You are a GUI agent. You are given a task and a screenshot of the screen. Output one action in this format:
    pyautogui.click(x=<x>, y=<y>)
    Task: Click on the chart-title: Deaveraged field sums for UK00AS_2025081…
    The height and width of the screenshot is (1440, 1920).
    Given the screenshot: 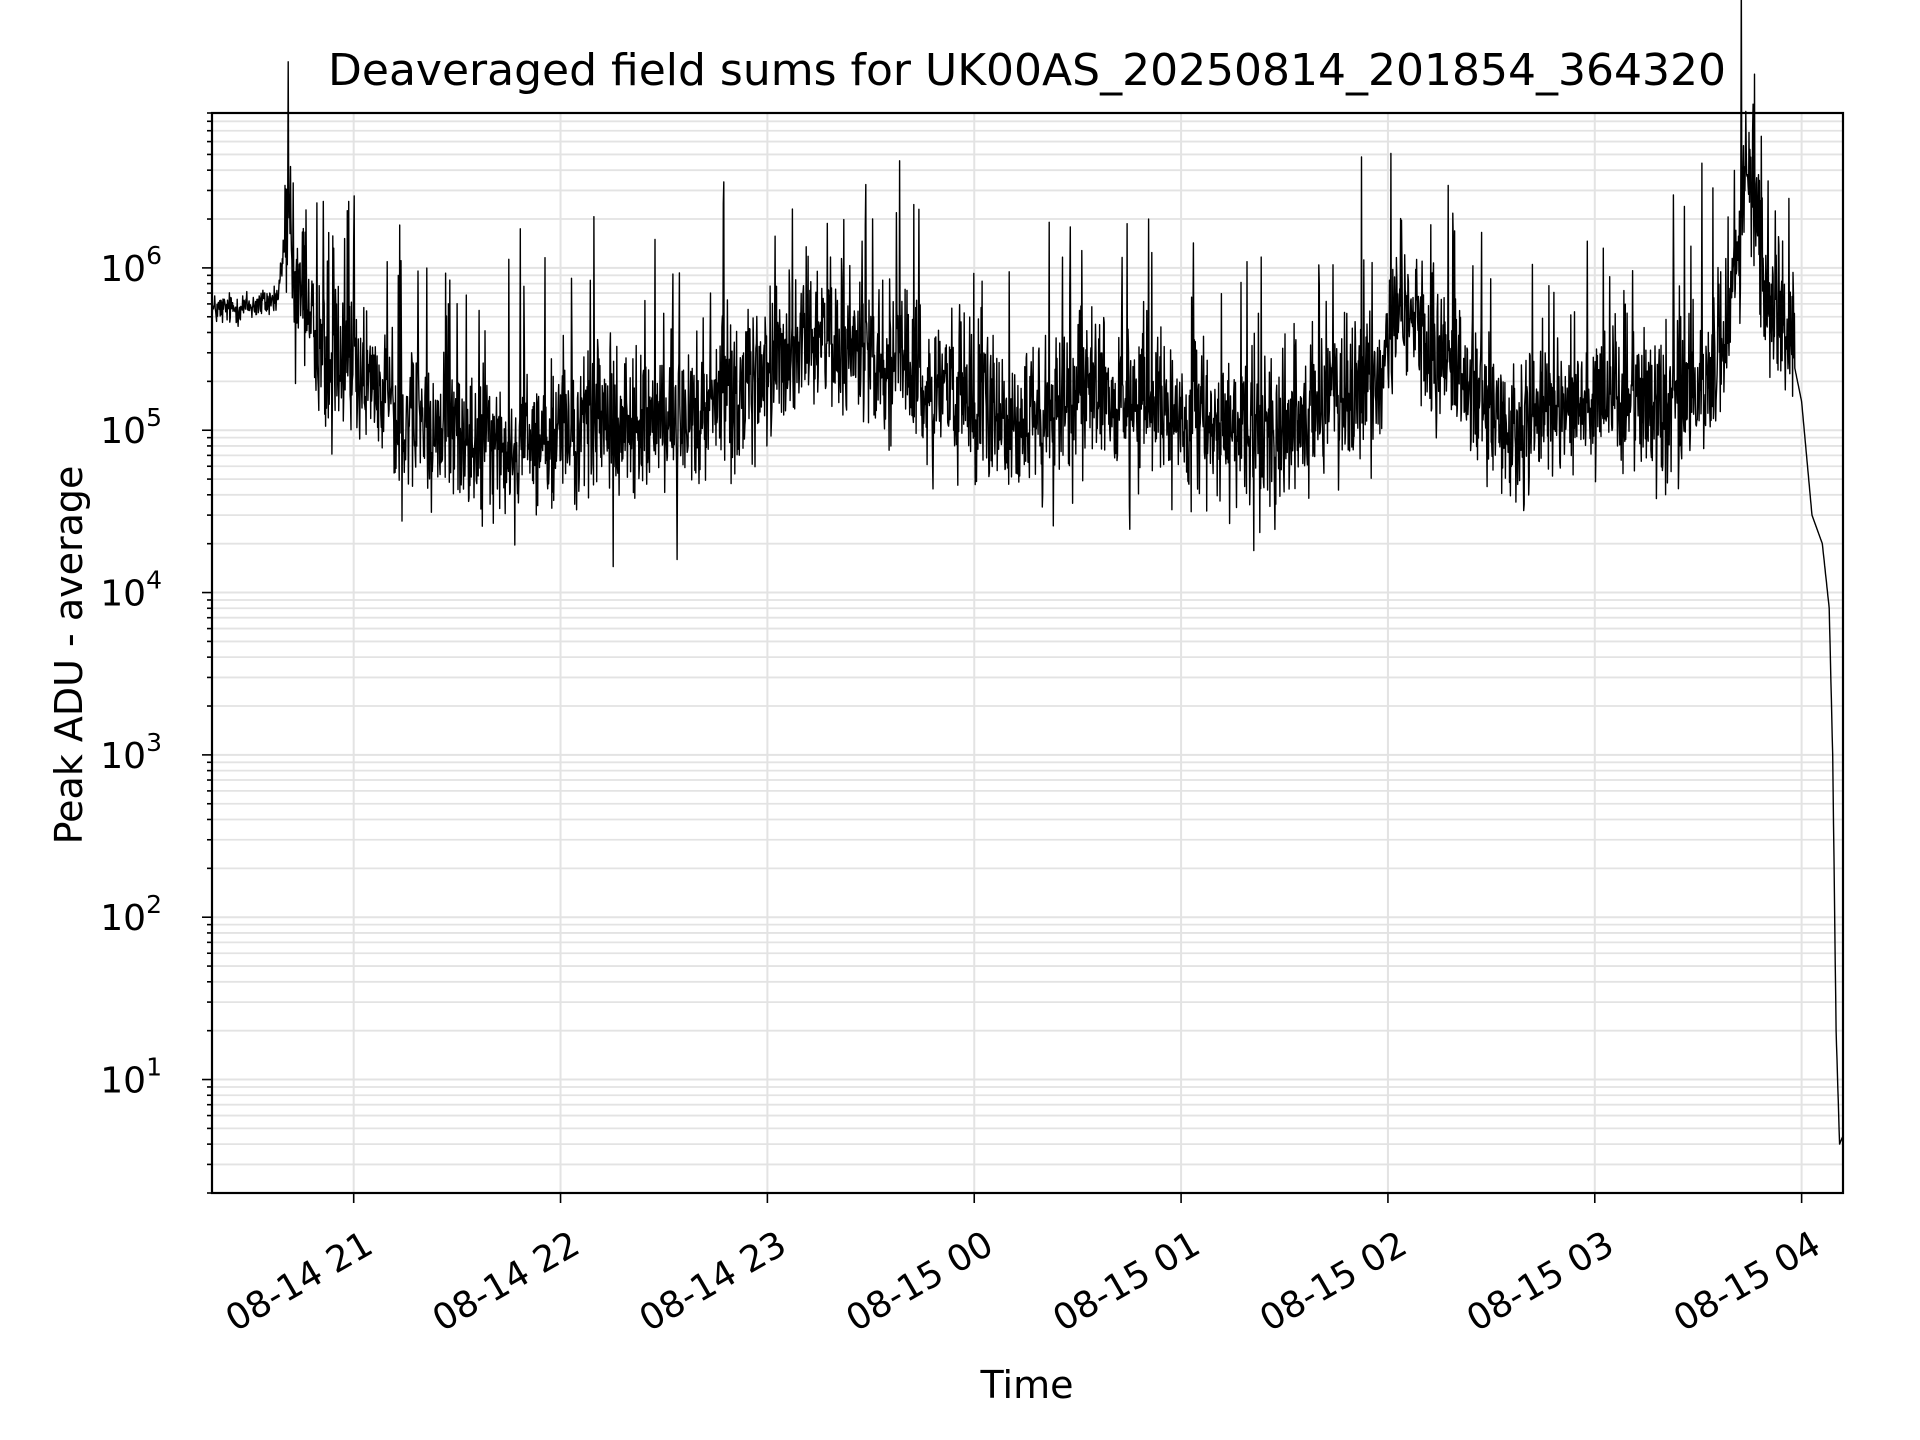 What is the action you would take?
    pyautogui.click(x=1027, y=70)
    